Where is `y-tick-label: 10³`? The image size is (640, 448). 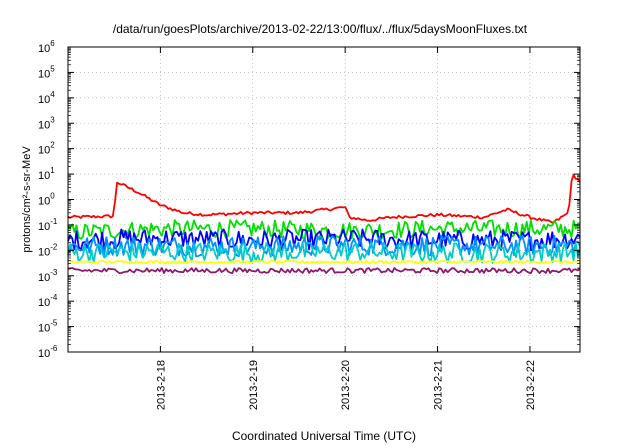
y-tick-label: 10³ is located at coordinates (46, 123).